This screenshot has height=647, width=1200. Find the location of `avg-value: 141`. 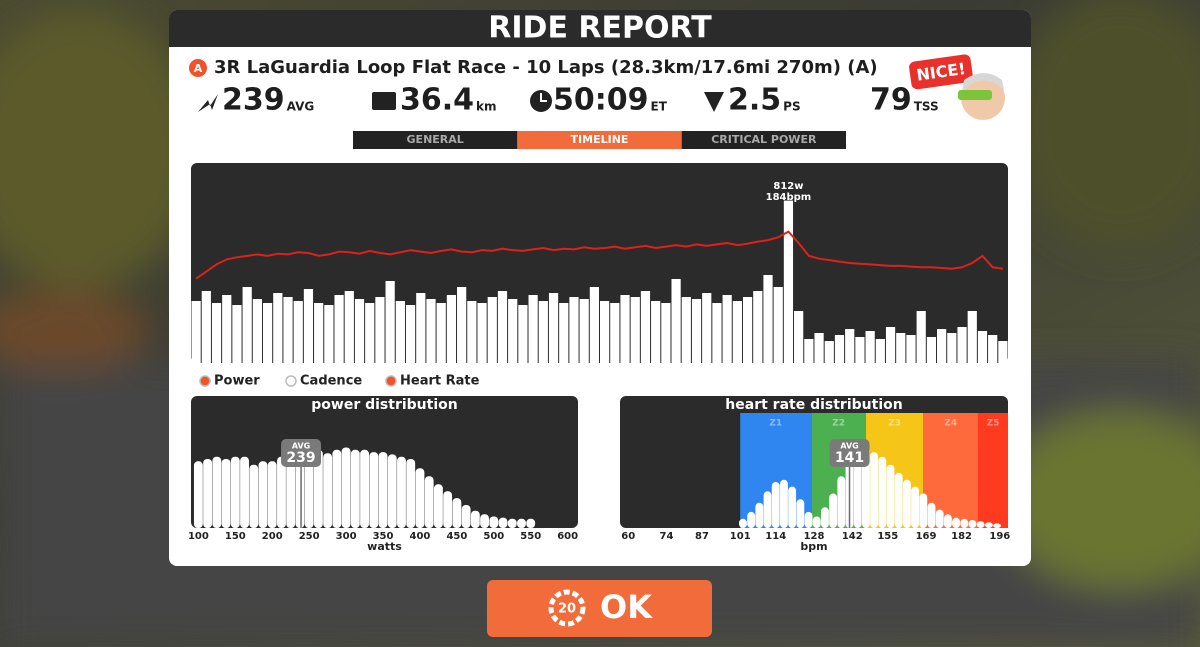

avg-value: 141 is located at coordinates (849, 458).